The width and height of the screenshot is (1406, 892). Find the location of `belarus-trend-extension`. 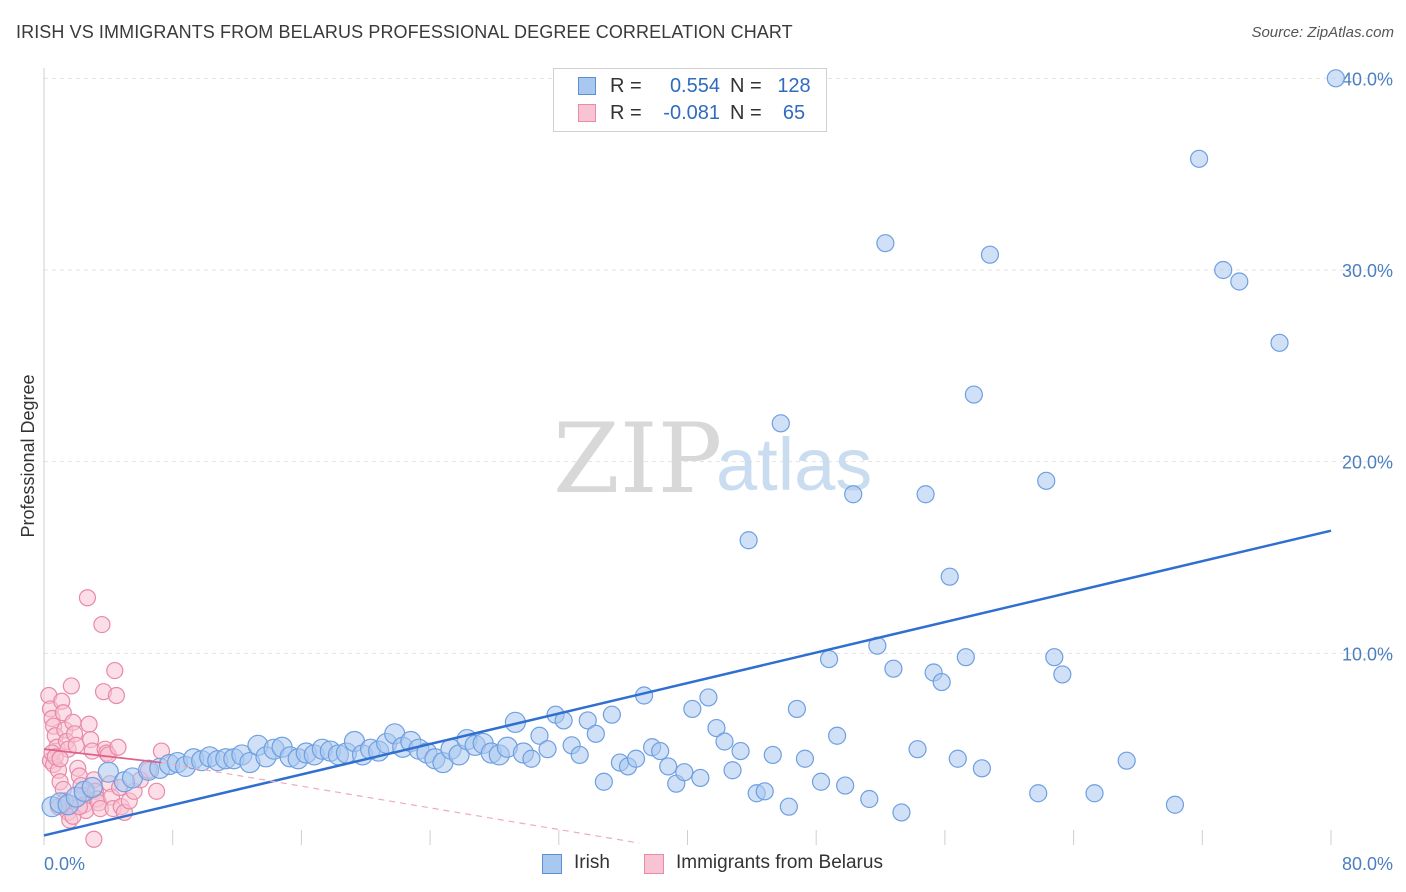

belarus-trend-extension is located at coordinates (400, 802).